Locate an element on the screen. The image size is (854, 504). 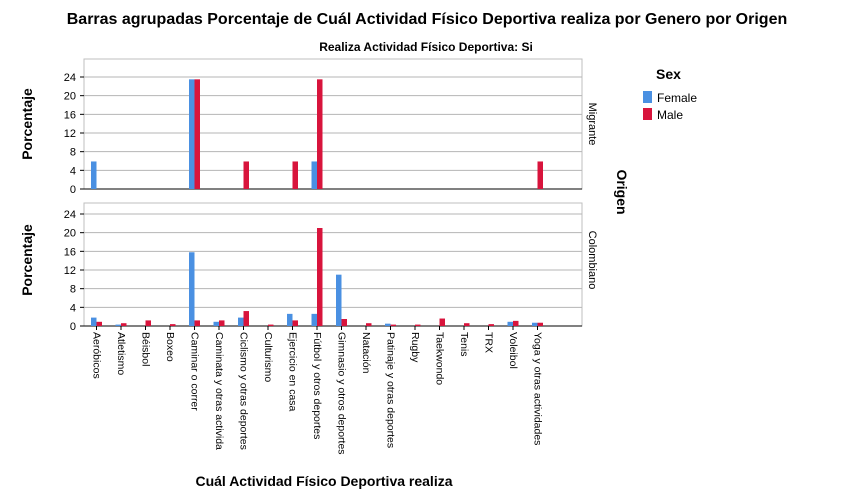
panel-bottom-y-ticks: 0 4 8 12 16 20 24 is located at coordinates (74, 271).